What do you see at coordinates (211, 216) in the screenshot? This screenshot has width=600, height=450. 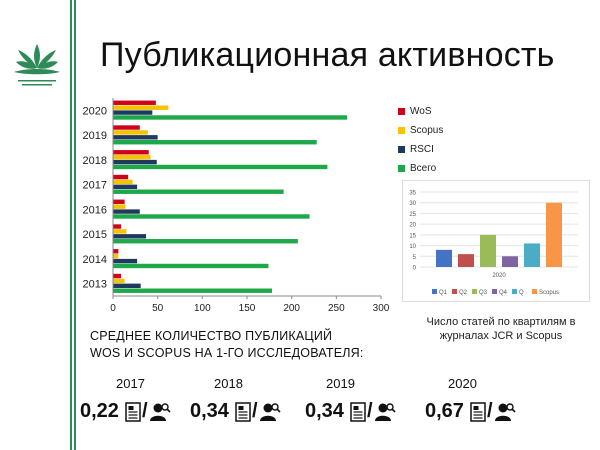 I see `bar-2016-всего` at bounding box center [211, 216].